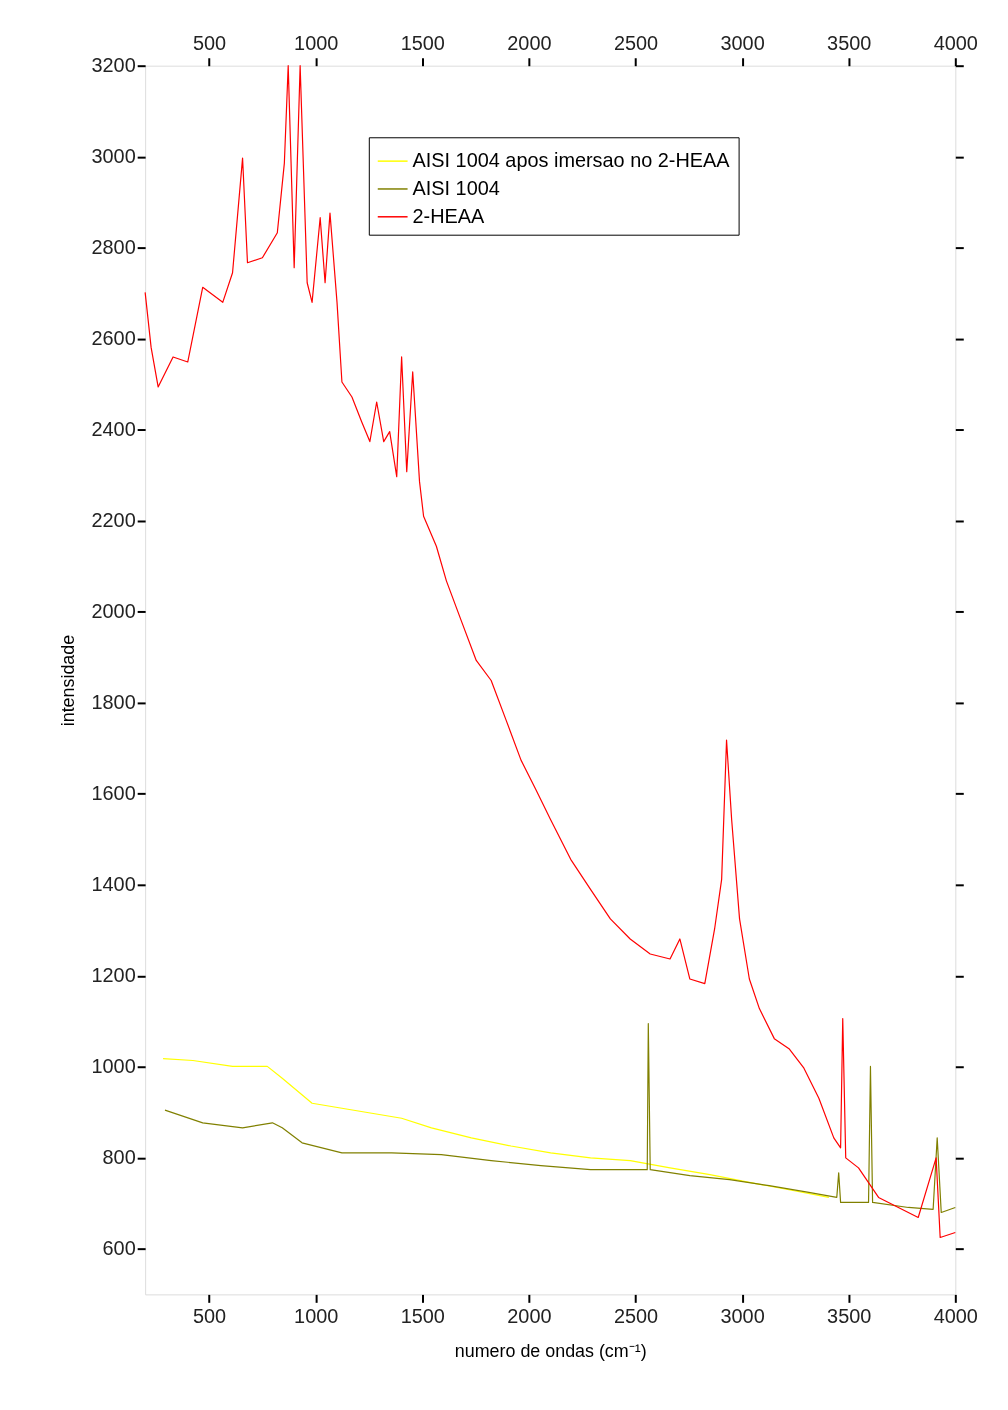  What do you see at coordinates (113, 1066) in the screenshot?
I see `y-tick-label: 1000` at bounding box center [113, 1066].